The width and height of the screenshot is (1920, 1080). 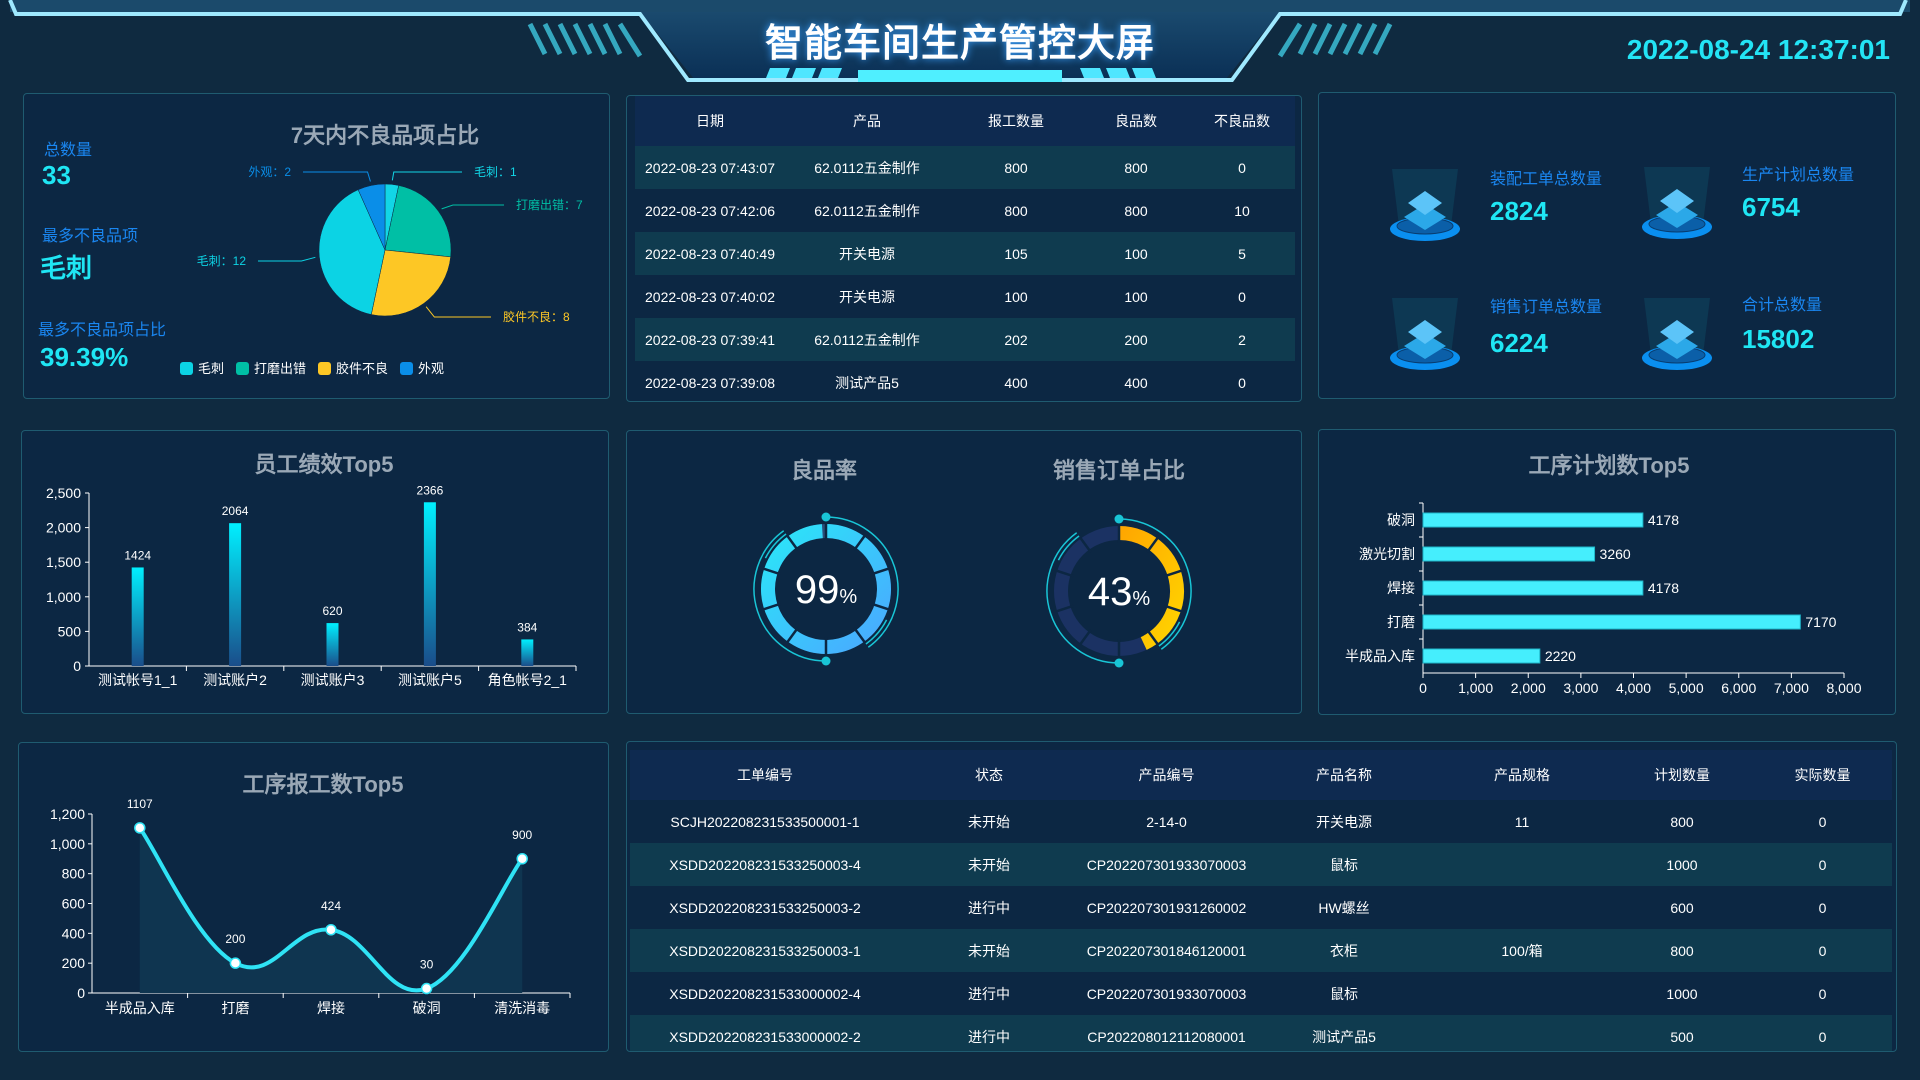 What do you see at coordinates (222, 261) in the screenshot?
I see `pie-label: 毛刺：12` at bounding box center [222, 261].